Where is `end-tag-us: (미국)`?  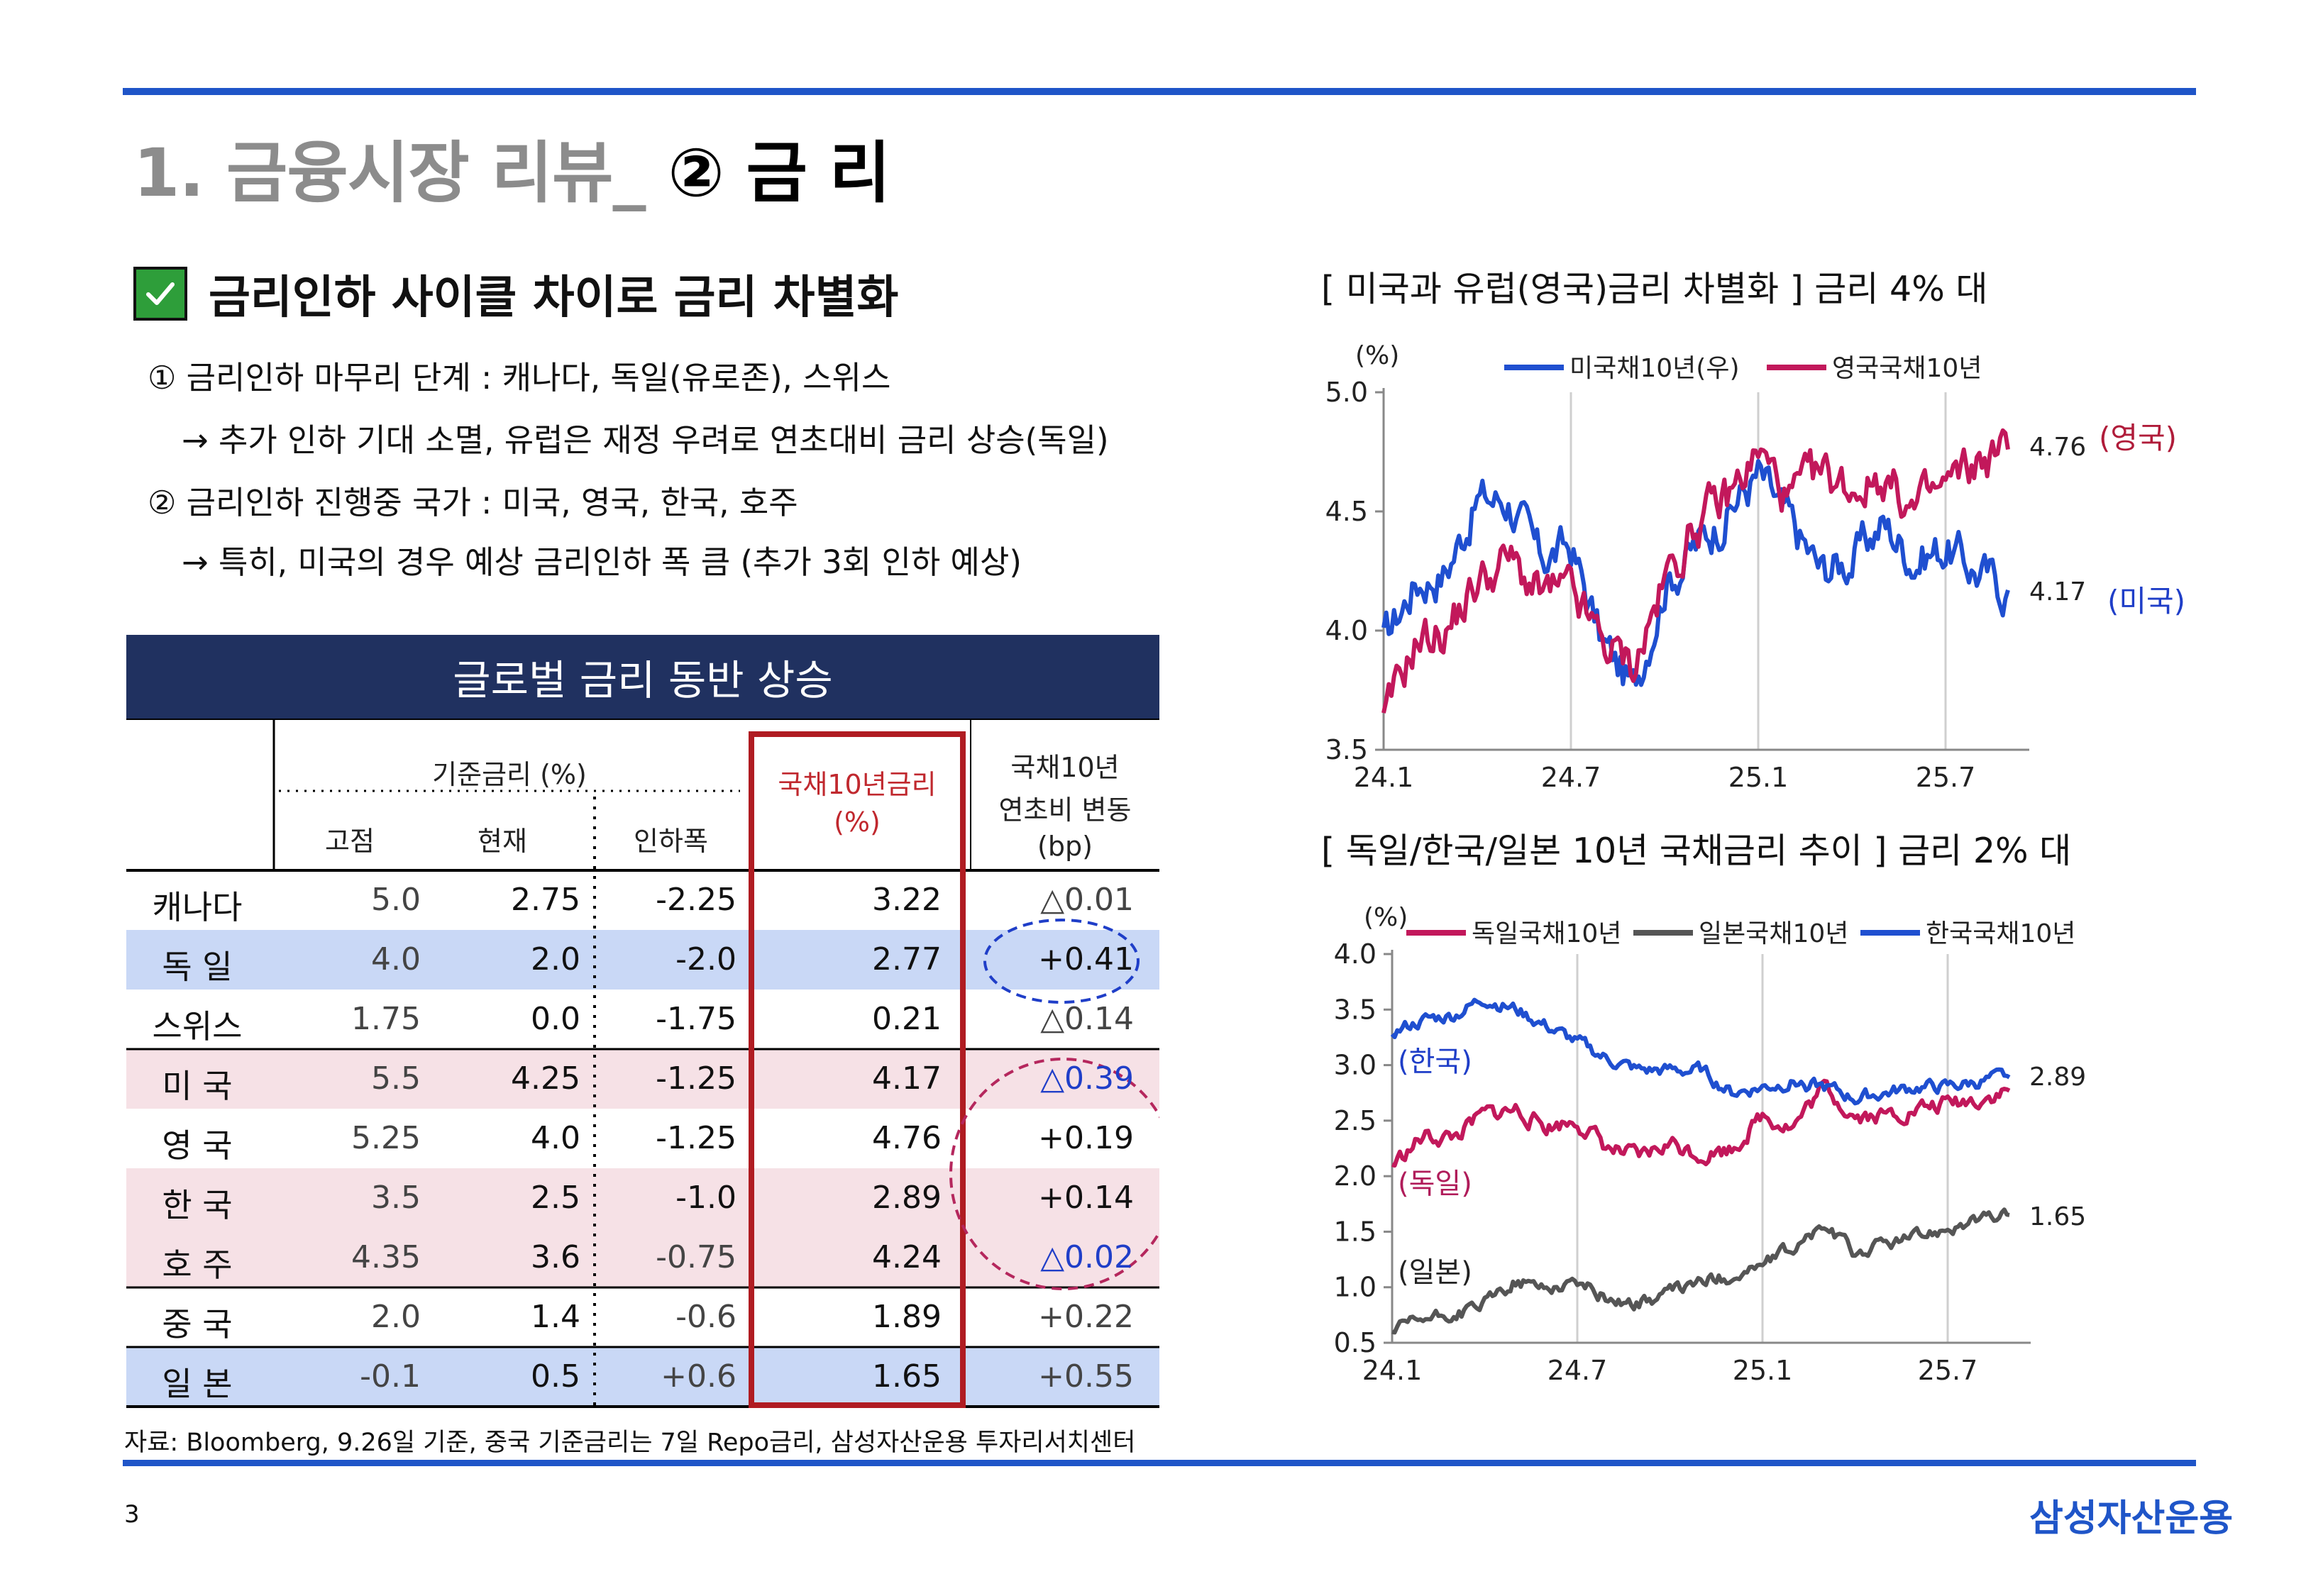
end-tag-us: (미국) is located at coordinates (2146, 601).